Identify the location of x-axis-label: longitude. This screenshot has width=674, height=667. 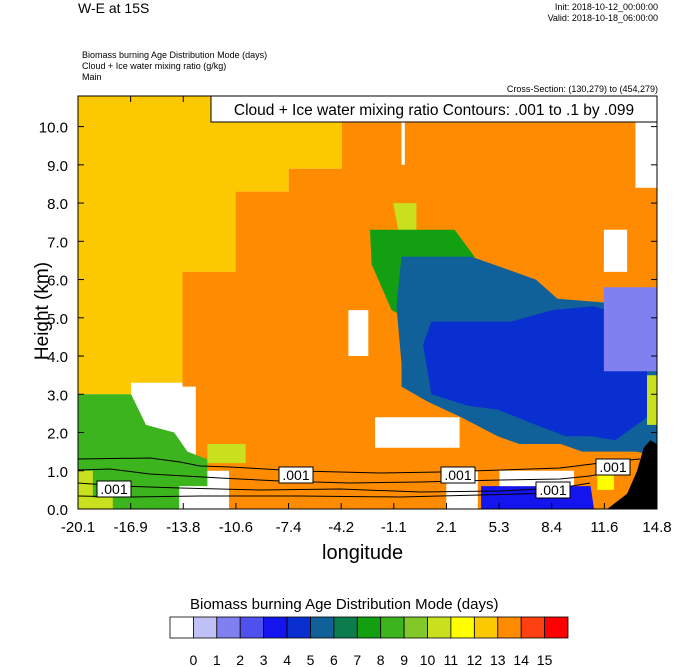
(363, 553).